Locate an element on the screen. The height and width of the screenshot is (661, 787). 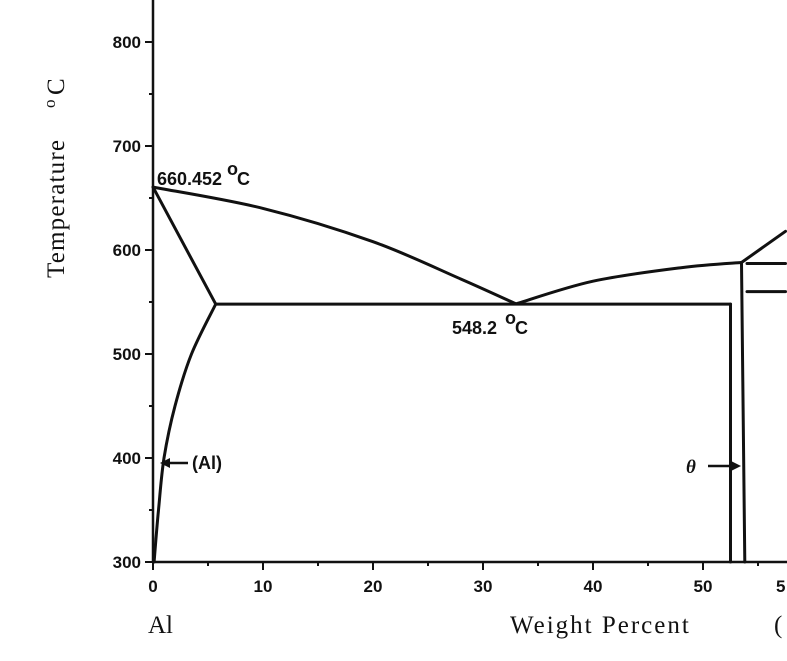
eutectic-unit: C is located at coordinates (521, 328).